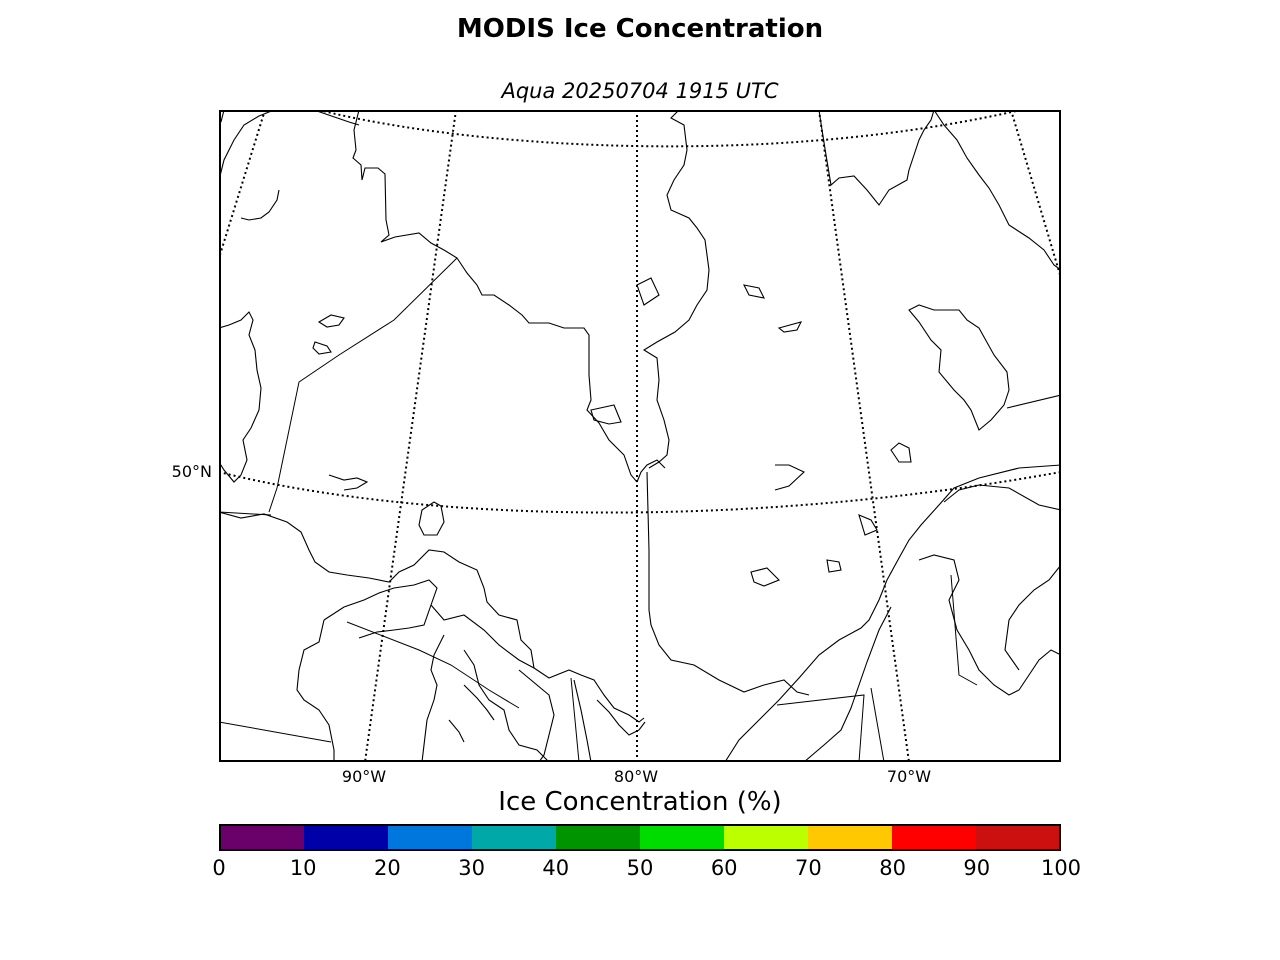 This screenshot has width=1280, height=960. Describe the element at coordinates (303, 868) in the screenshot. I see `colorbar-tick-label: 10` at that location.